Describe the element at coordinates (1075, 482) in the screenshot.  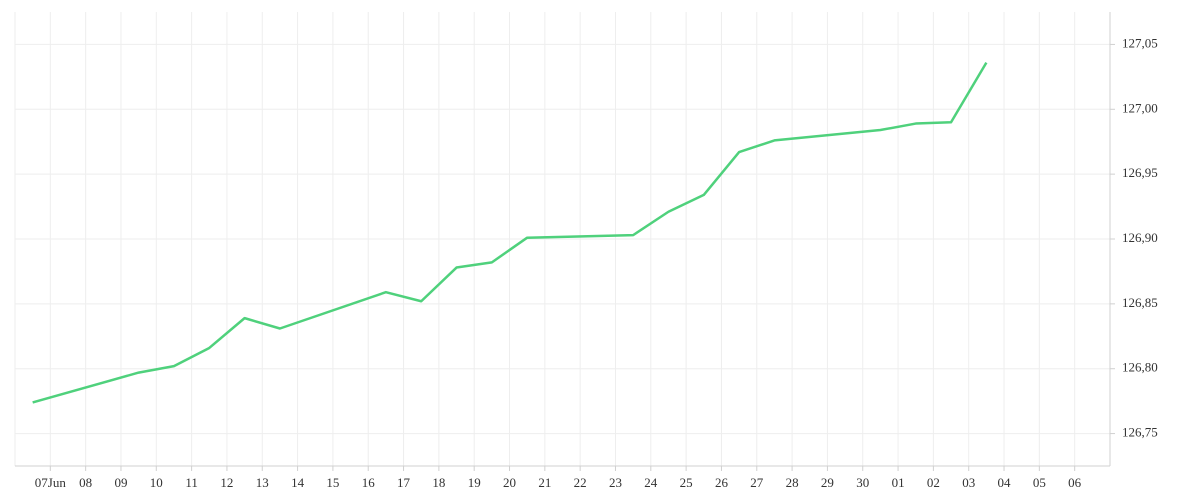
I see `x-tick-label: 06` at that location.